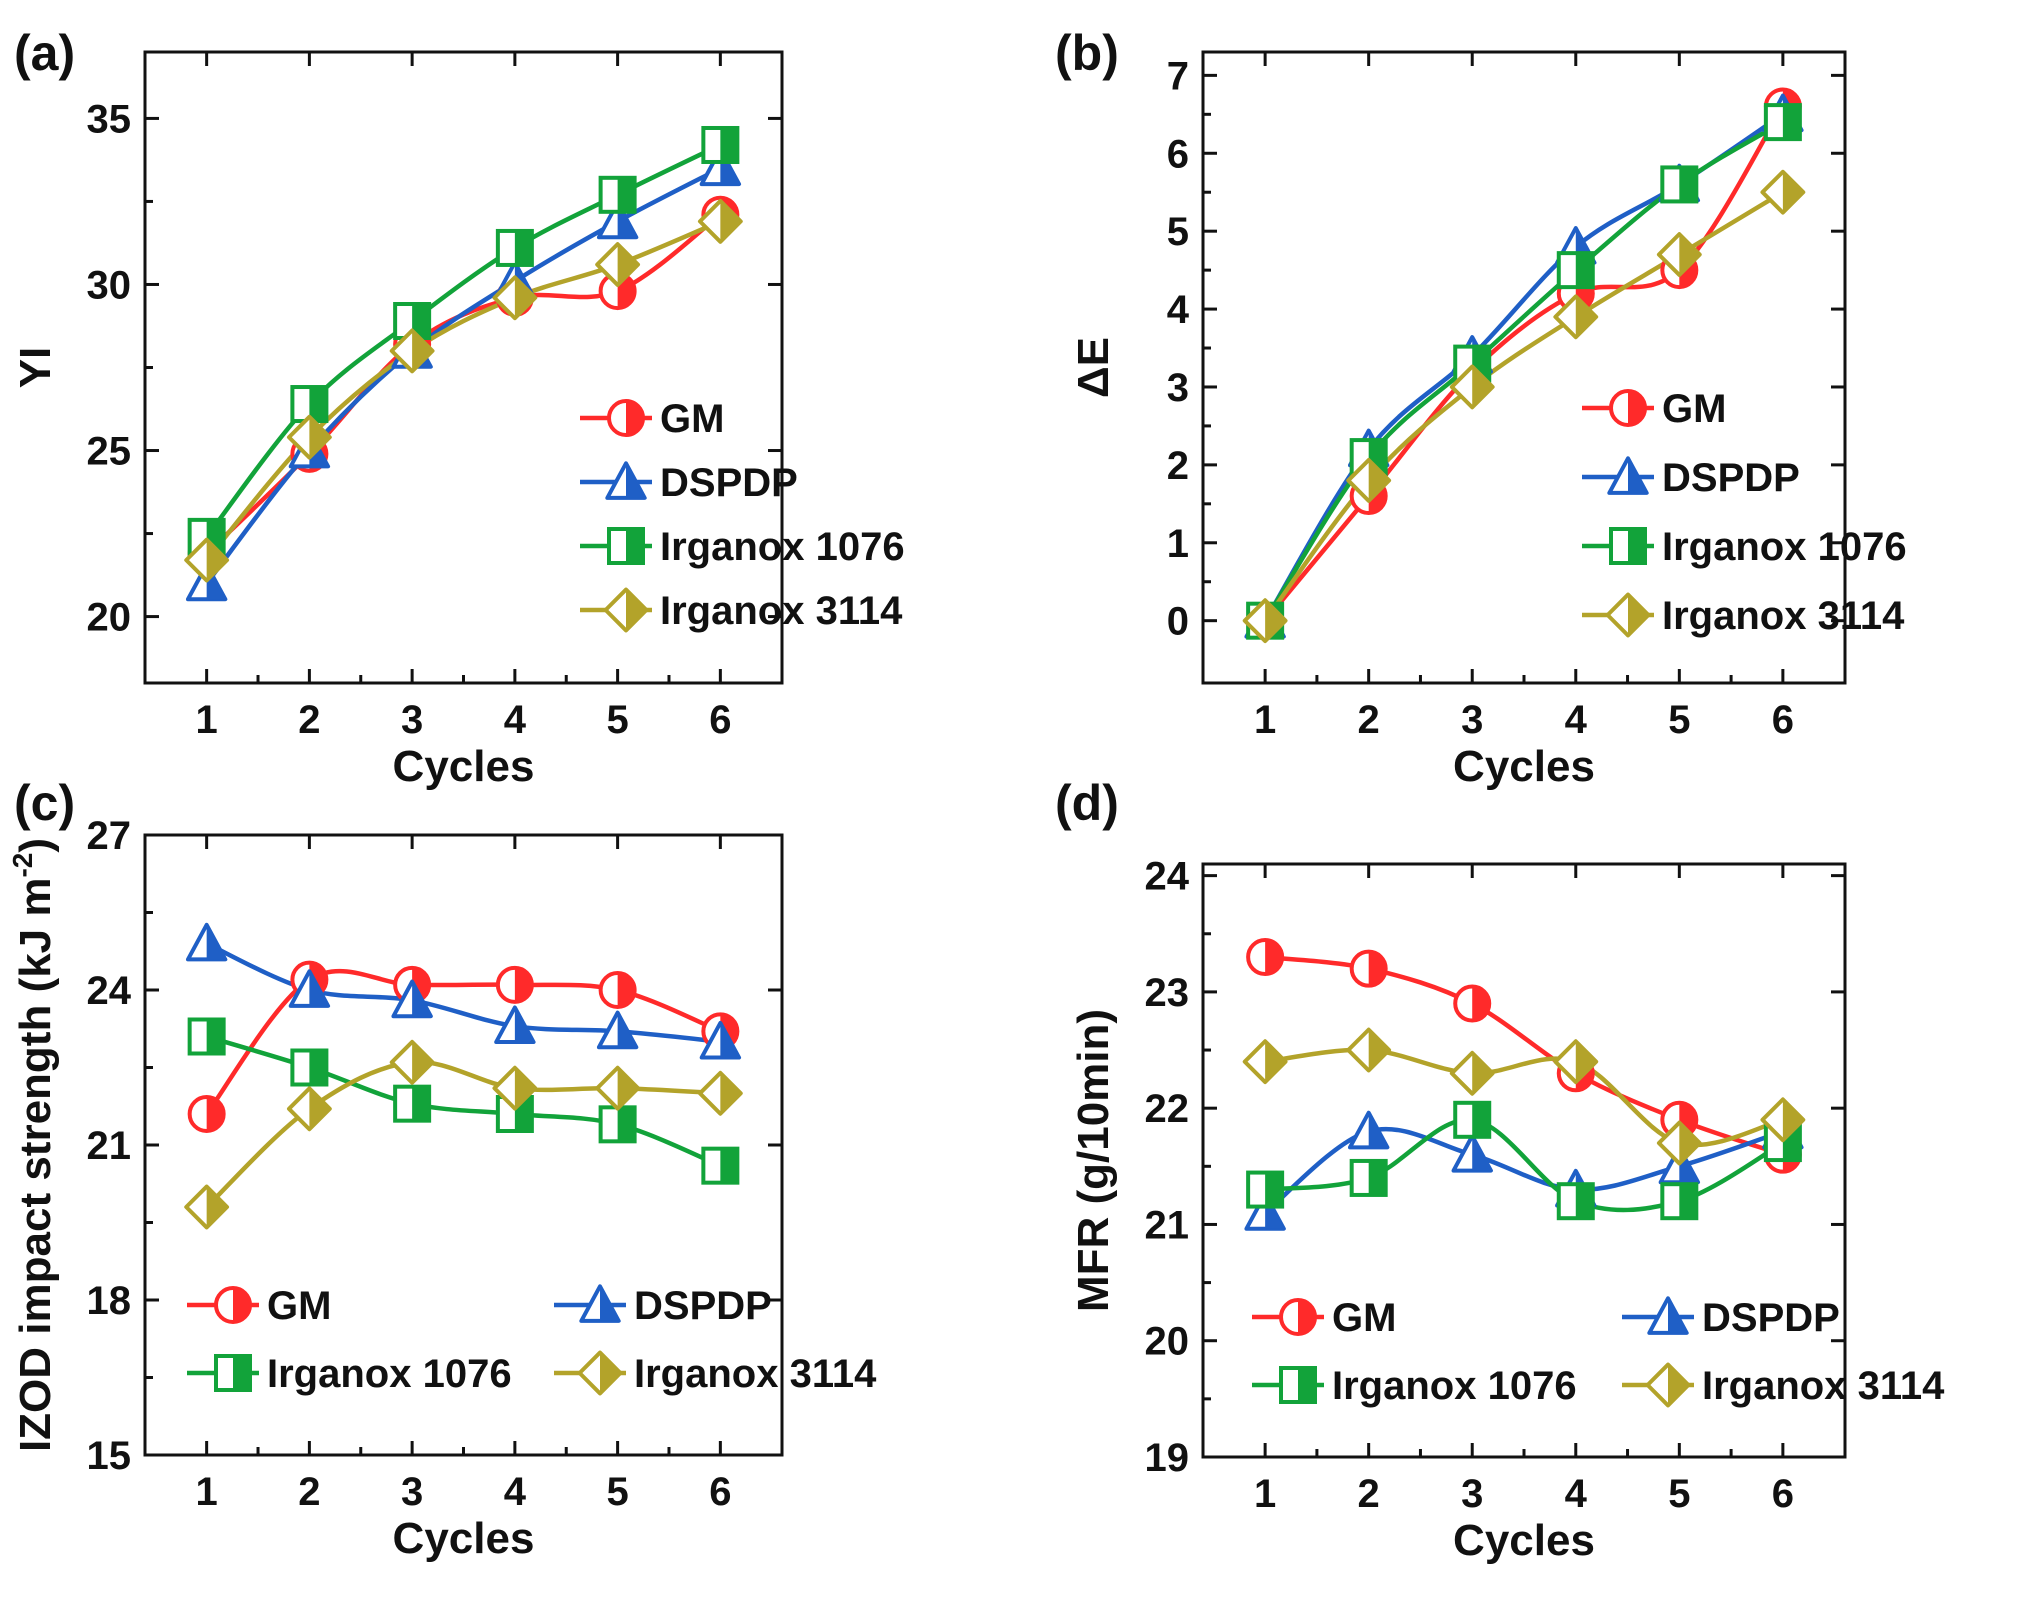 The image size is (2041, 1597). I want to click on panel-b-ytick-label: 2, so click(1178, 466).